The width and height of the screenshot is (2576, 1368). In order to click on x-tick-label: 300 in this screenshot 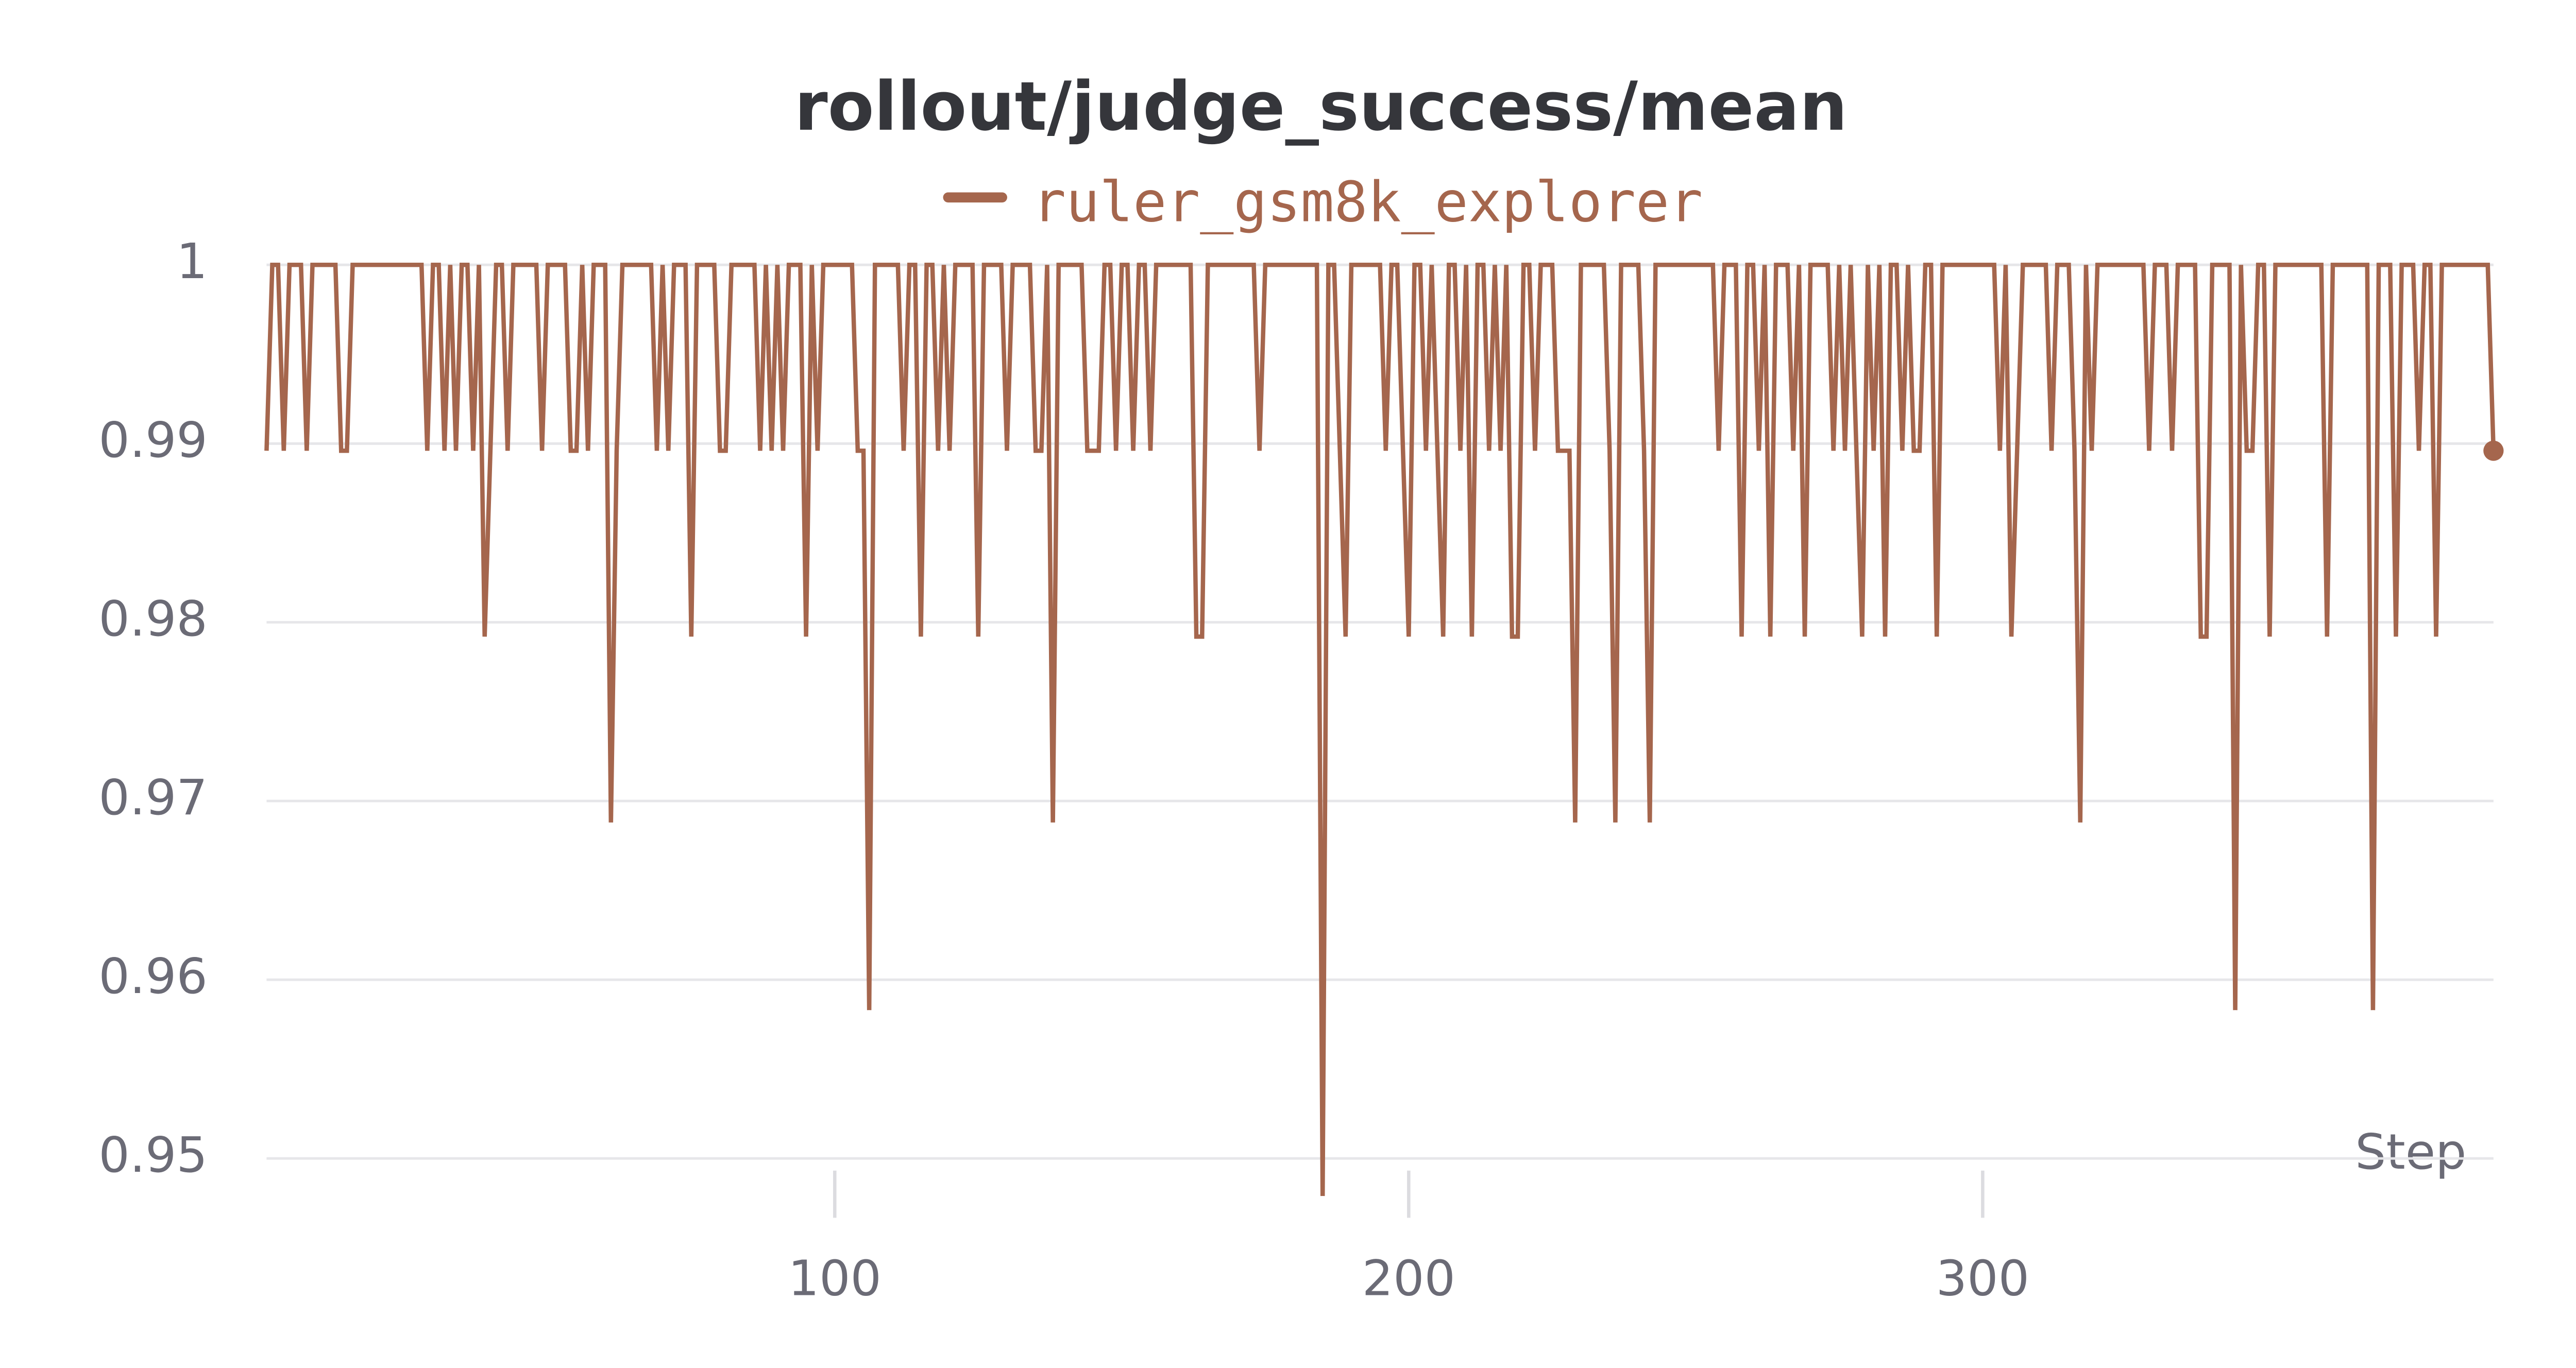, I will do `click(1982, 1279)`.